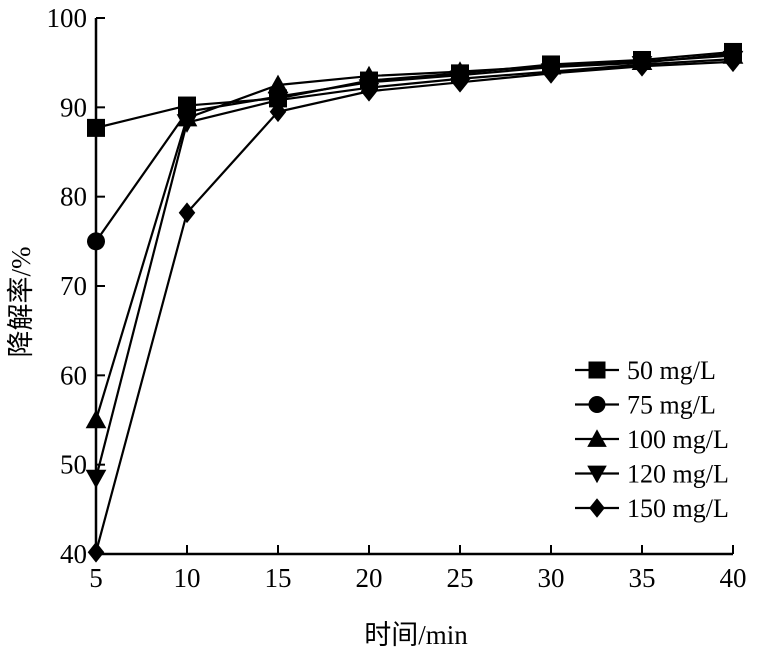 This screenshot has height=666, width=763. What do you see at coordinates (551, 578) in the screenshot?
I see `x-tick-label: 30` at bounding box center [551, 578].